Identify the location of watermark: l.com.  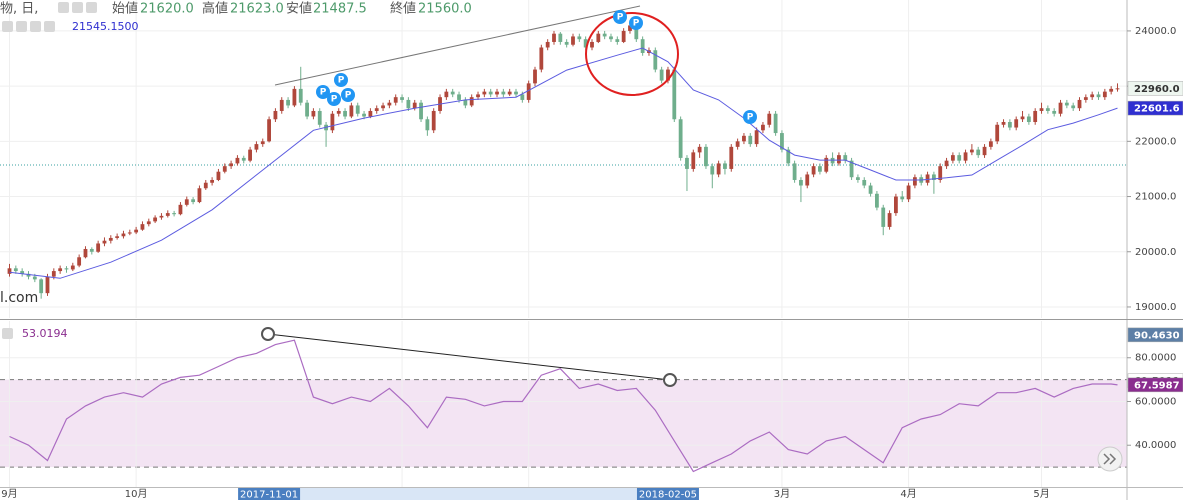
(19, 298).